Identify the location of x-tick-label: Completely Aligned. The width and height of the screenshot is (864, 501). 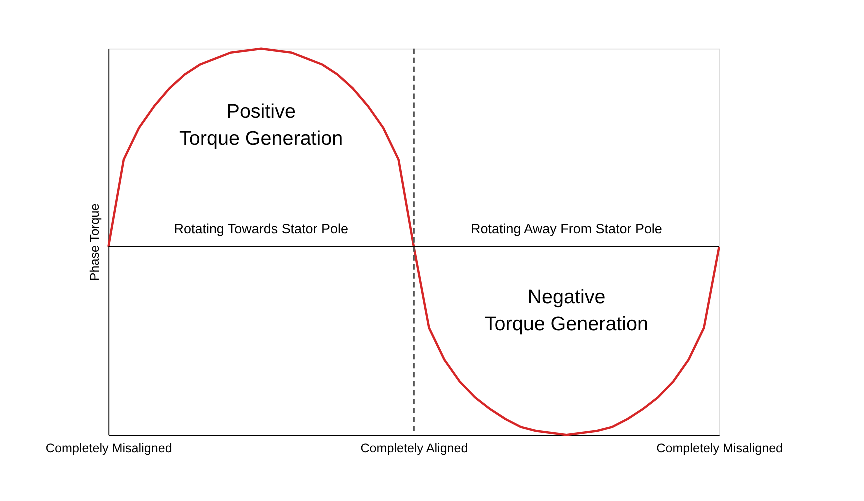
(414, 449).